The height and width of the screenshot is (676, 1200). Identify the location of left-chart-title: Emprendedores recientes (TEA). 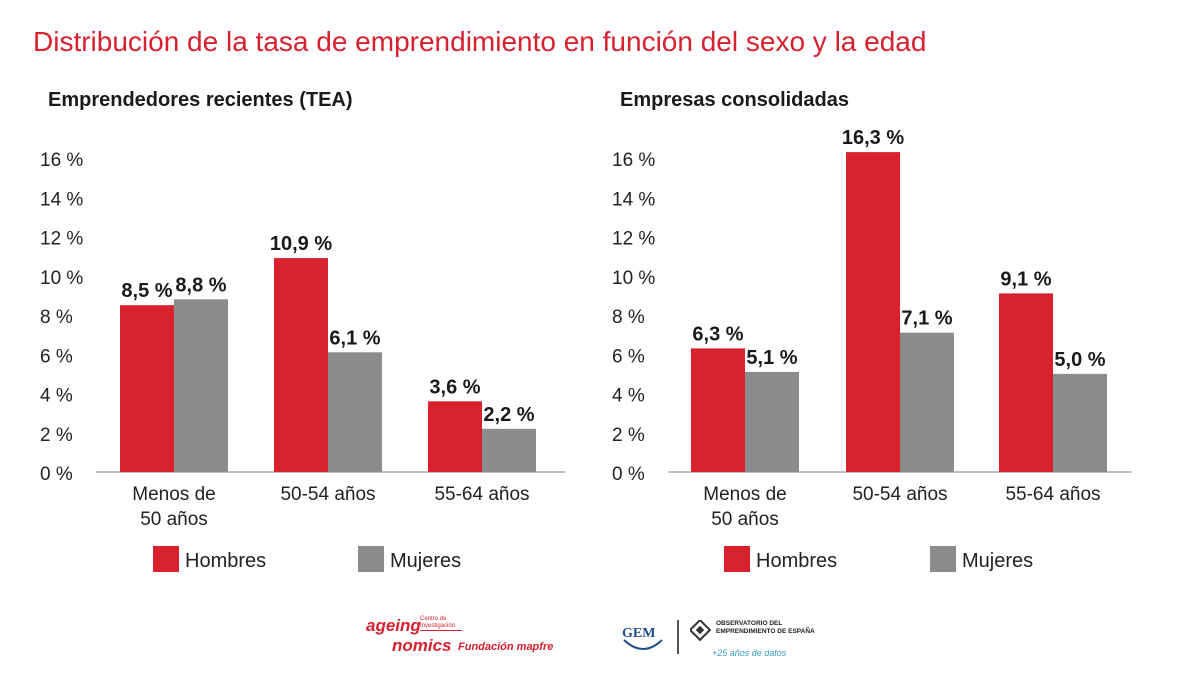
(200, 100).